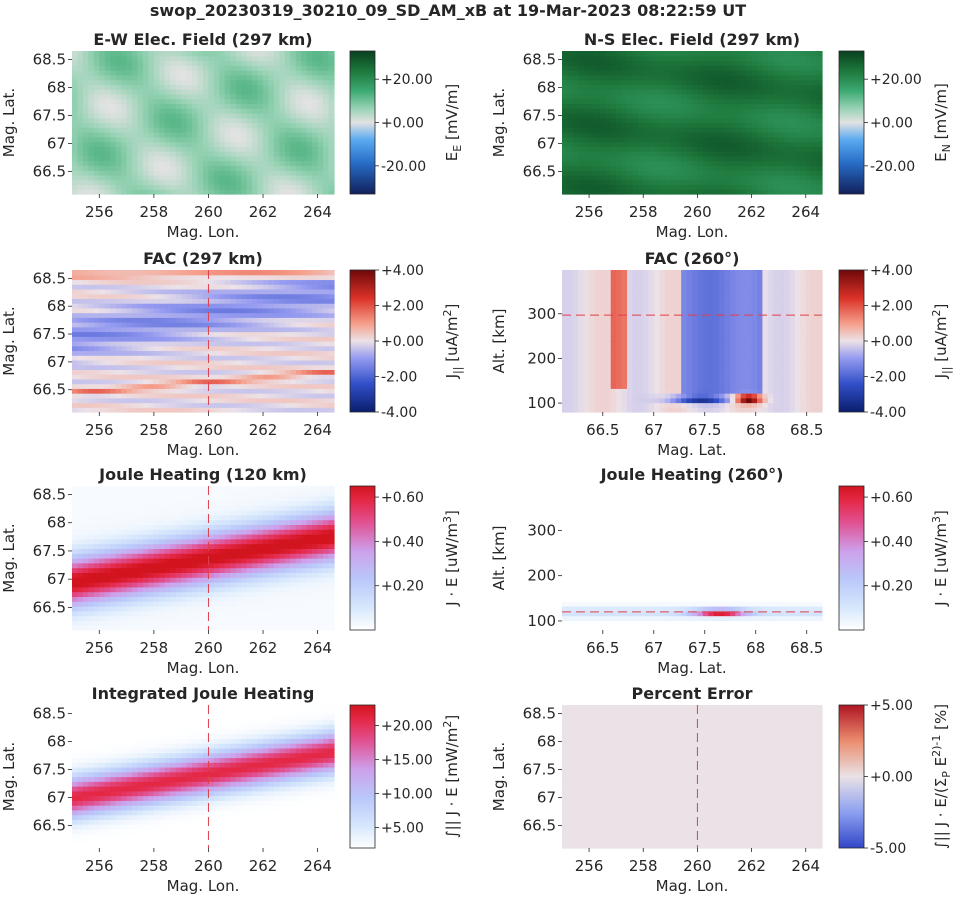 Image resolution: width=975 pixels, height=900 pixels. I want to click on y-tick-label: 66.5, so click(49, 390).